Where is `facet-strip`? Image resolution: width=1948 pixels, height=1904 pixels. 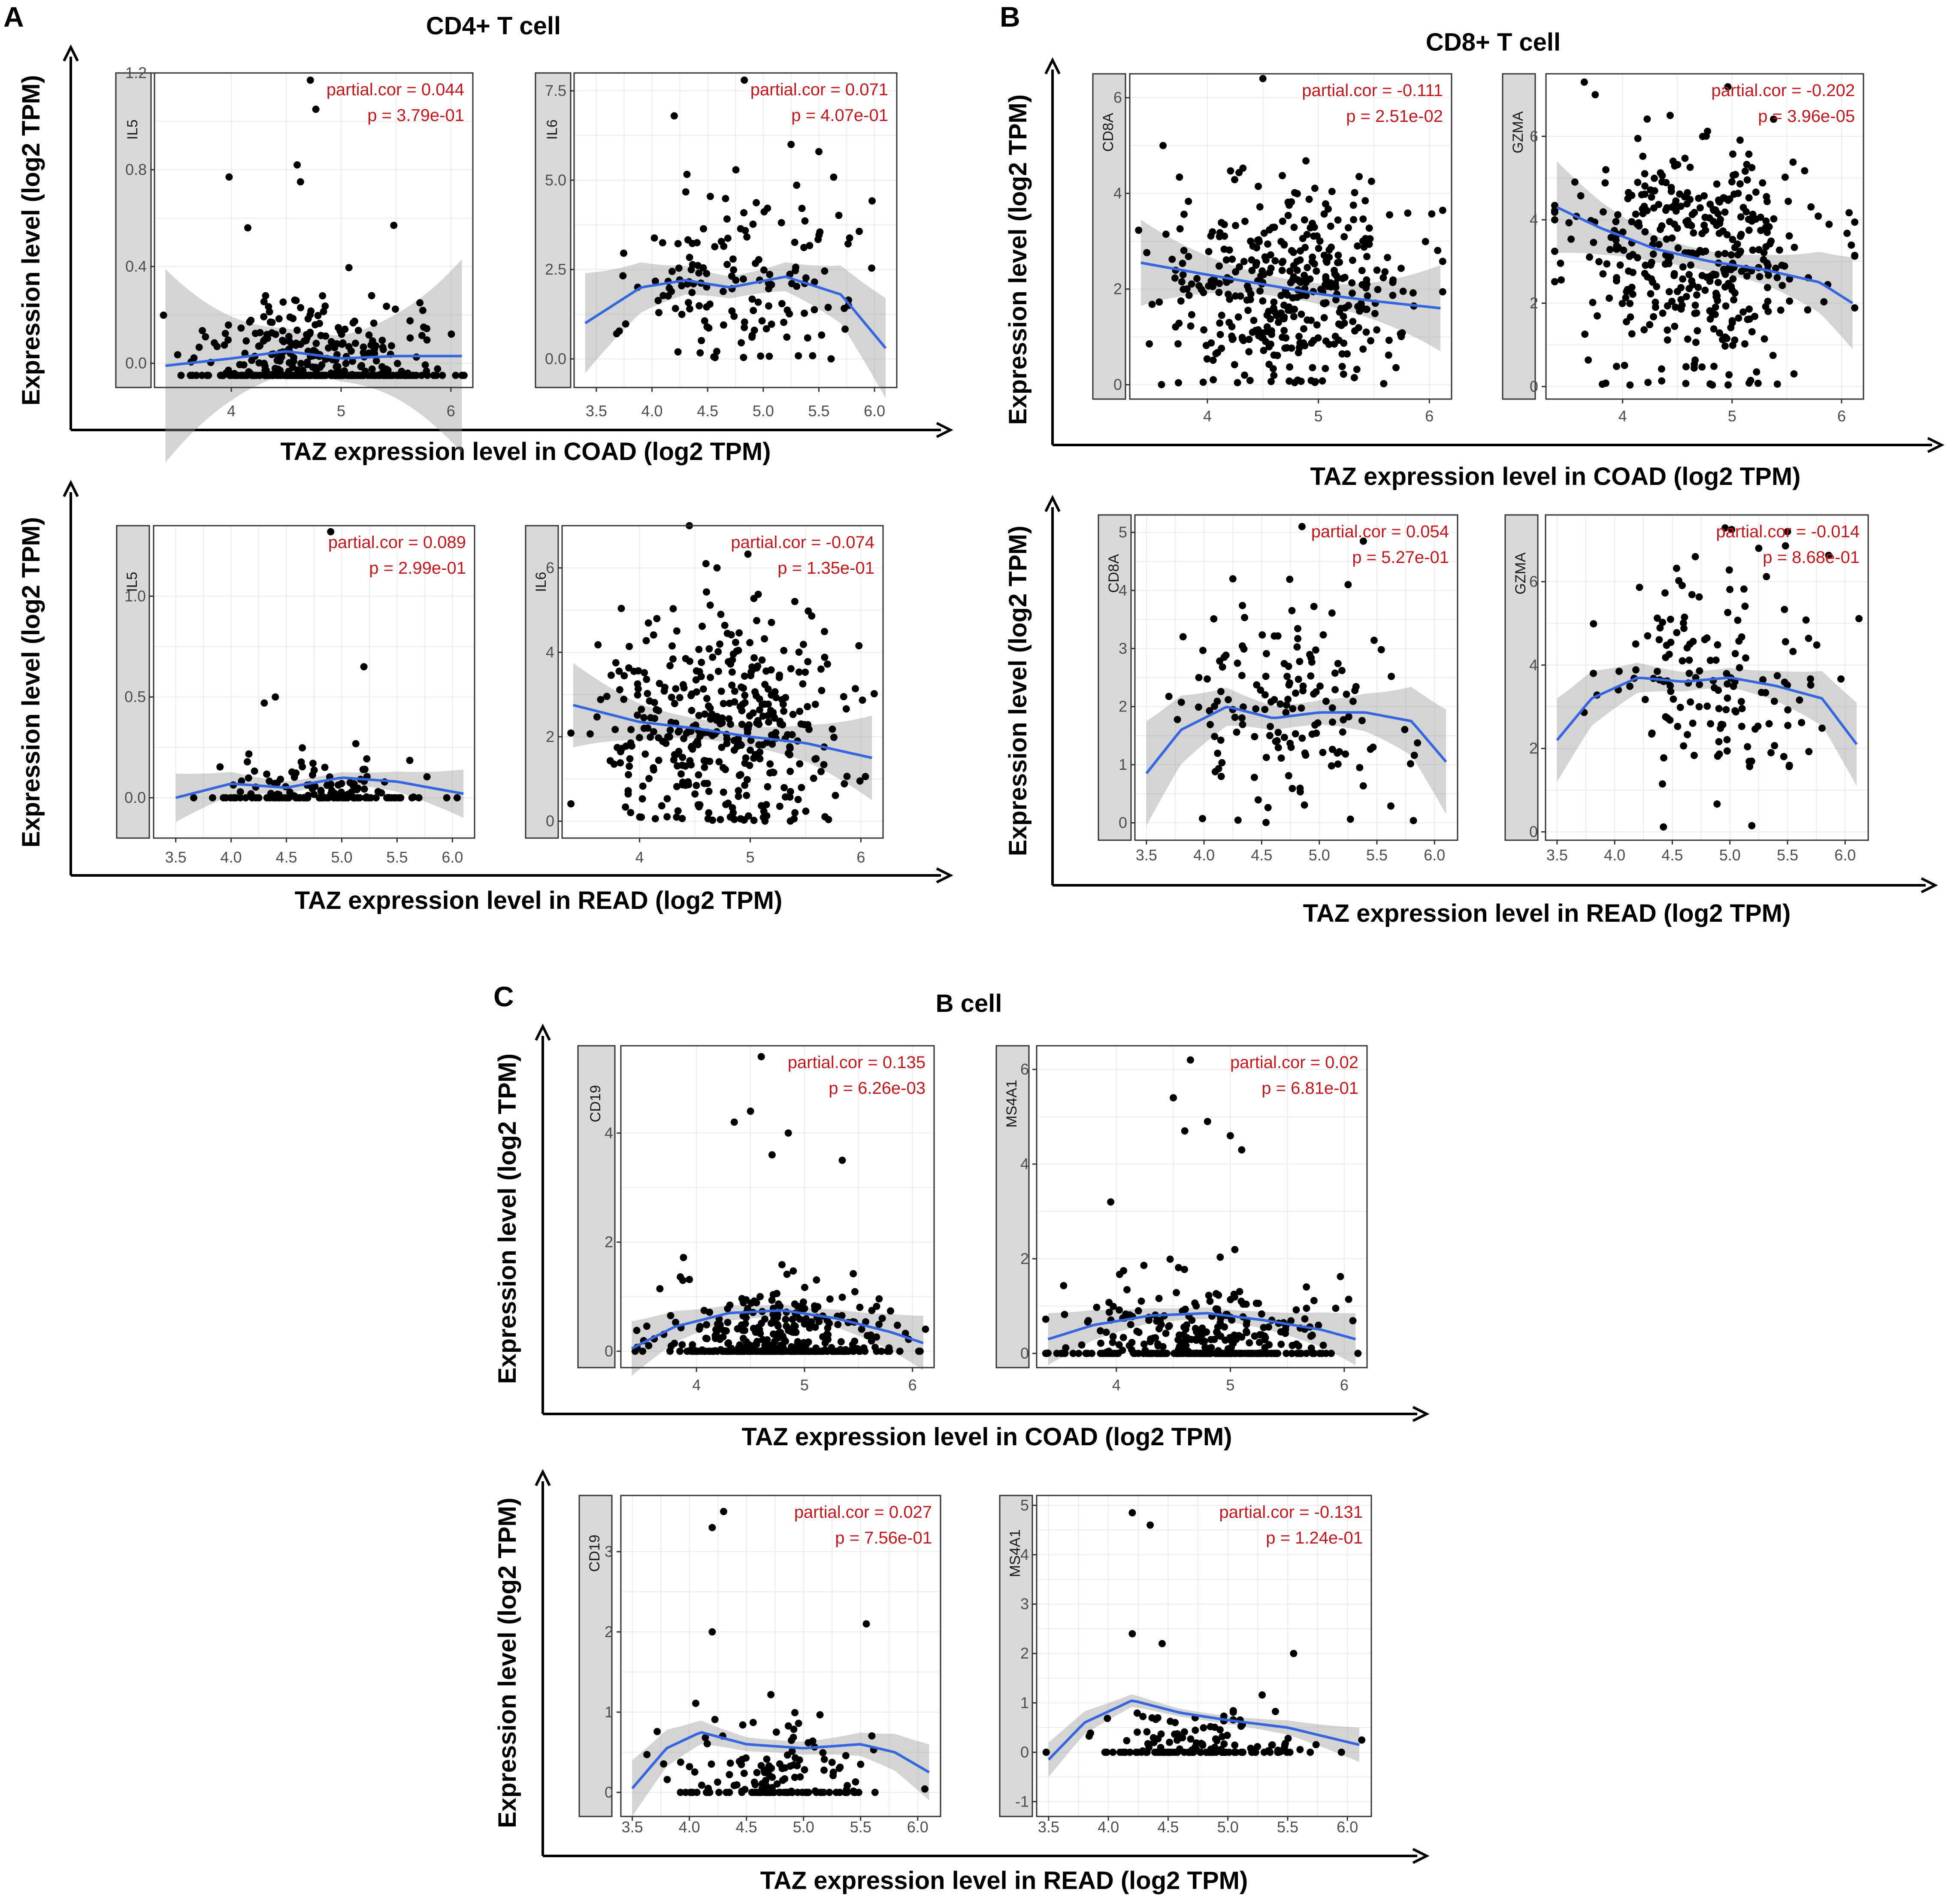
facet-strip is located at coordinates (133, 230).